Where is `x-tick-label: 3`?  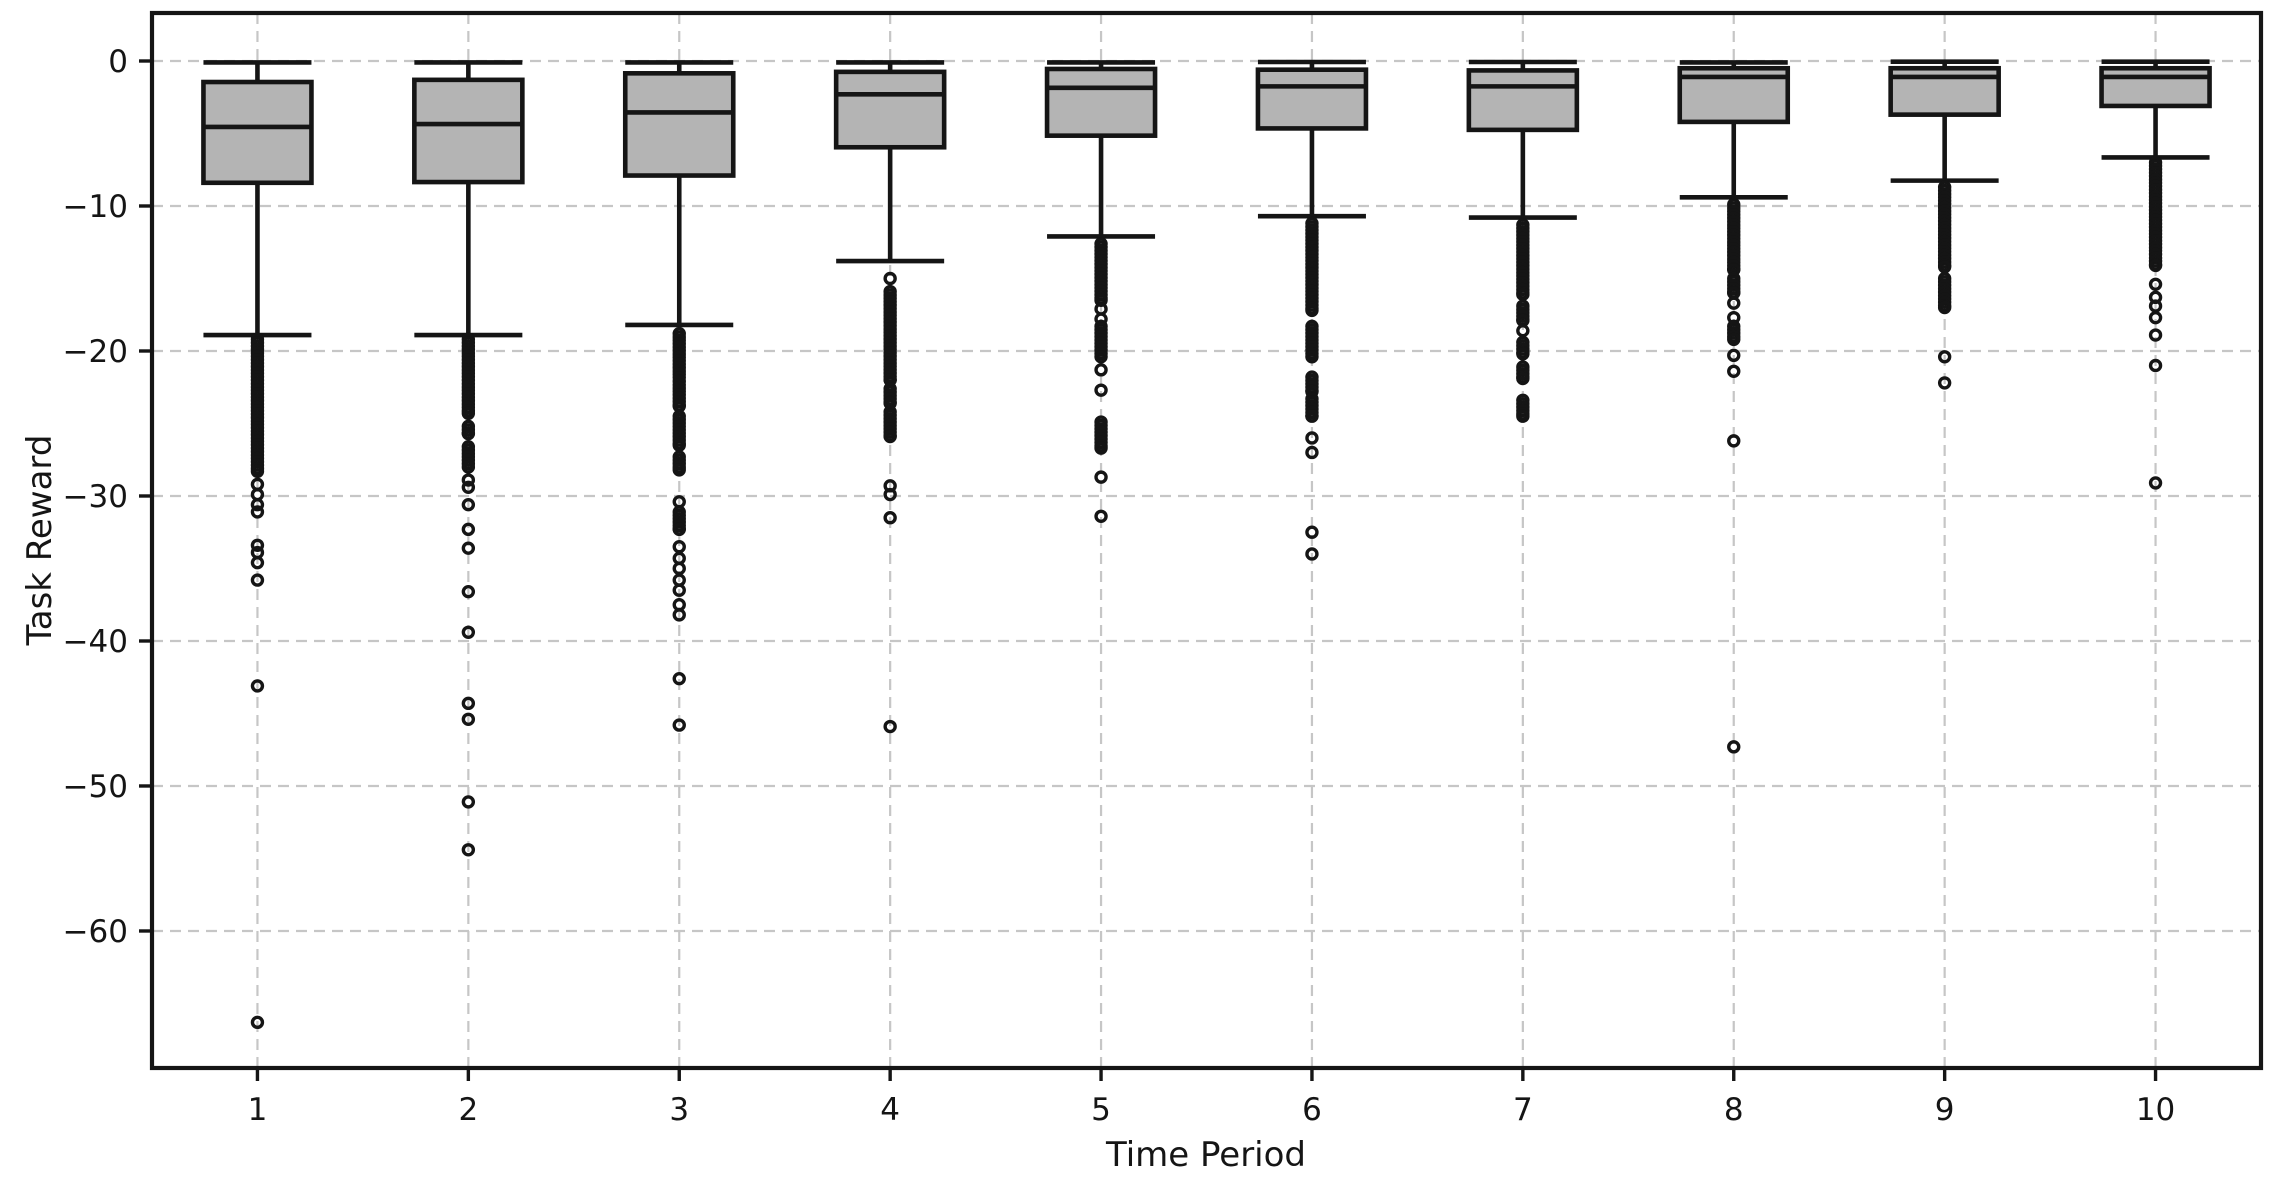
x-tick-label: 3 is located at coordinates (679, 1110).